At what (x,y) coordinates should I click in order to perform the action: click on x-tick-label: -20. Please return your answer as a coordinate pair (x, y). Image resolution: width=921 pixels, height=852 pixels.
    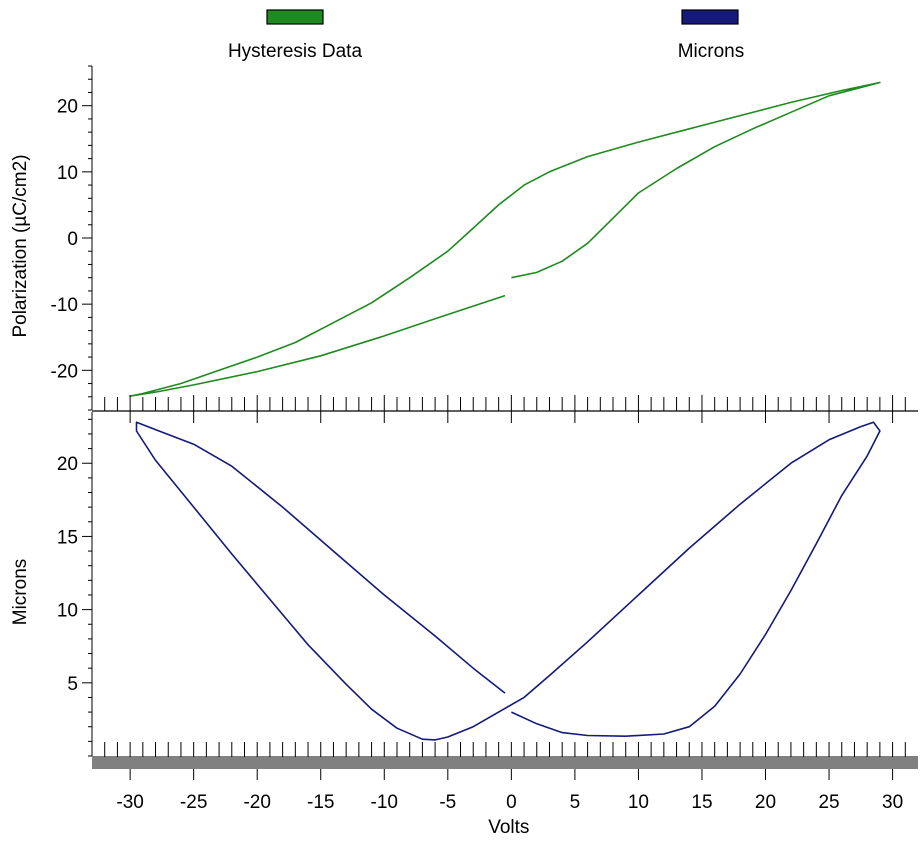
    Looking at the image, I should click on (256, 802).